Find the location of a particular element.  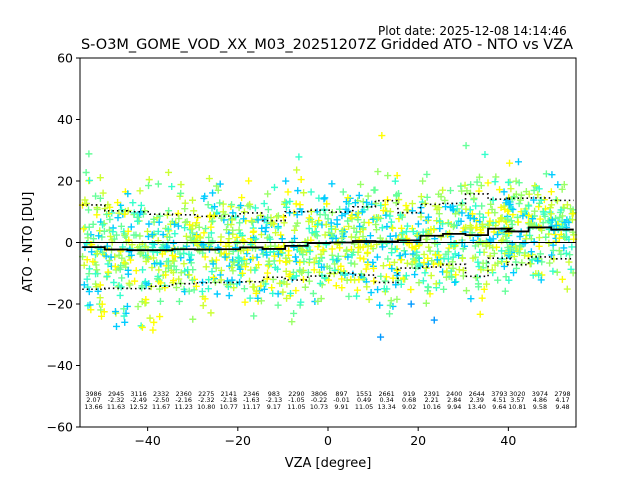

bin-std-label: 9.48 is located at coordinates (562, 407).